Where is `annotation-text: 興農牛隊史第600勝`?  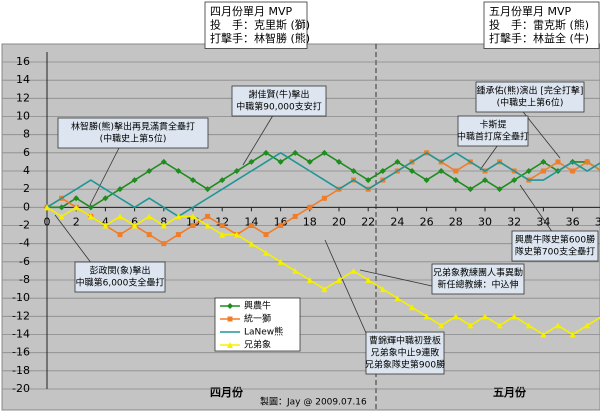 annotation-text: 興農牛隊史第600勝 is located at coordinates (555, 240).